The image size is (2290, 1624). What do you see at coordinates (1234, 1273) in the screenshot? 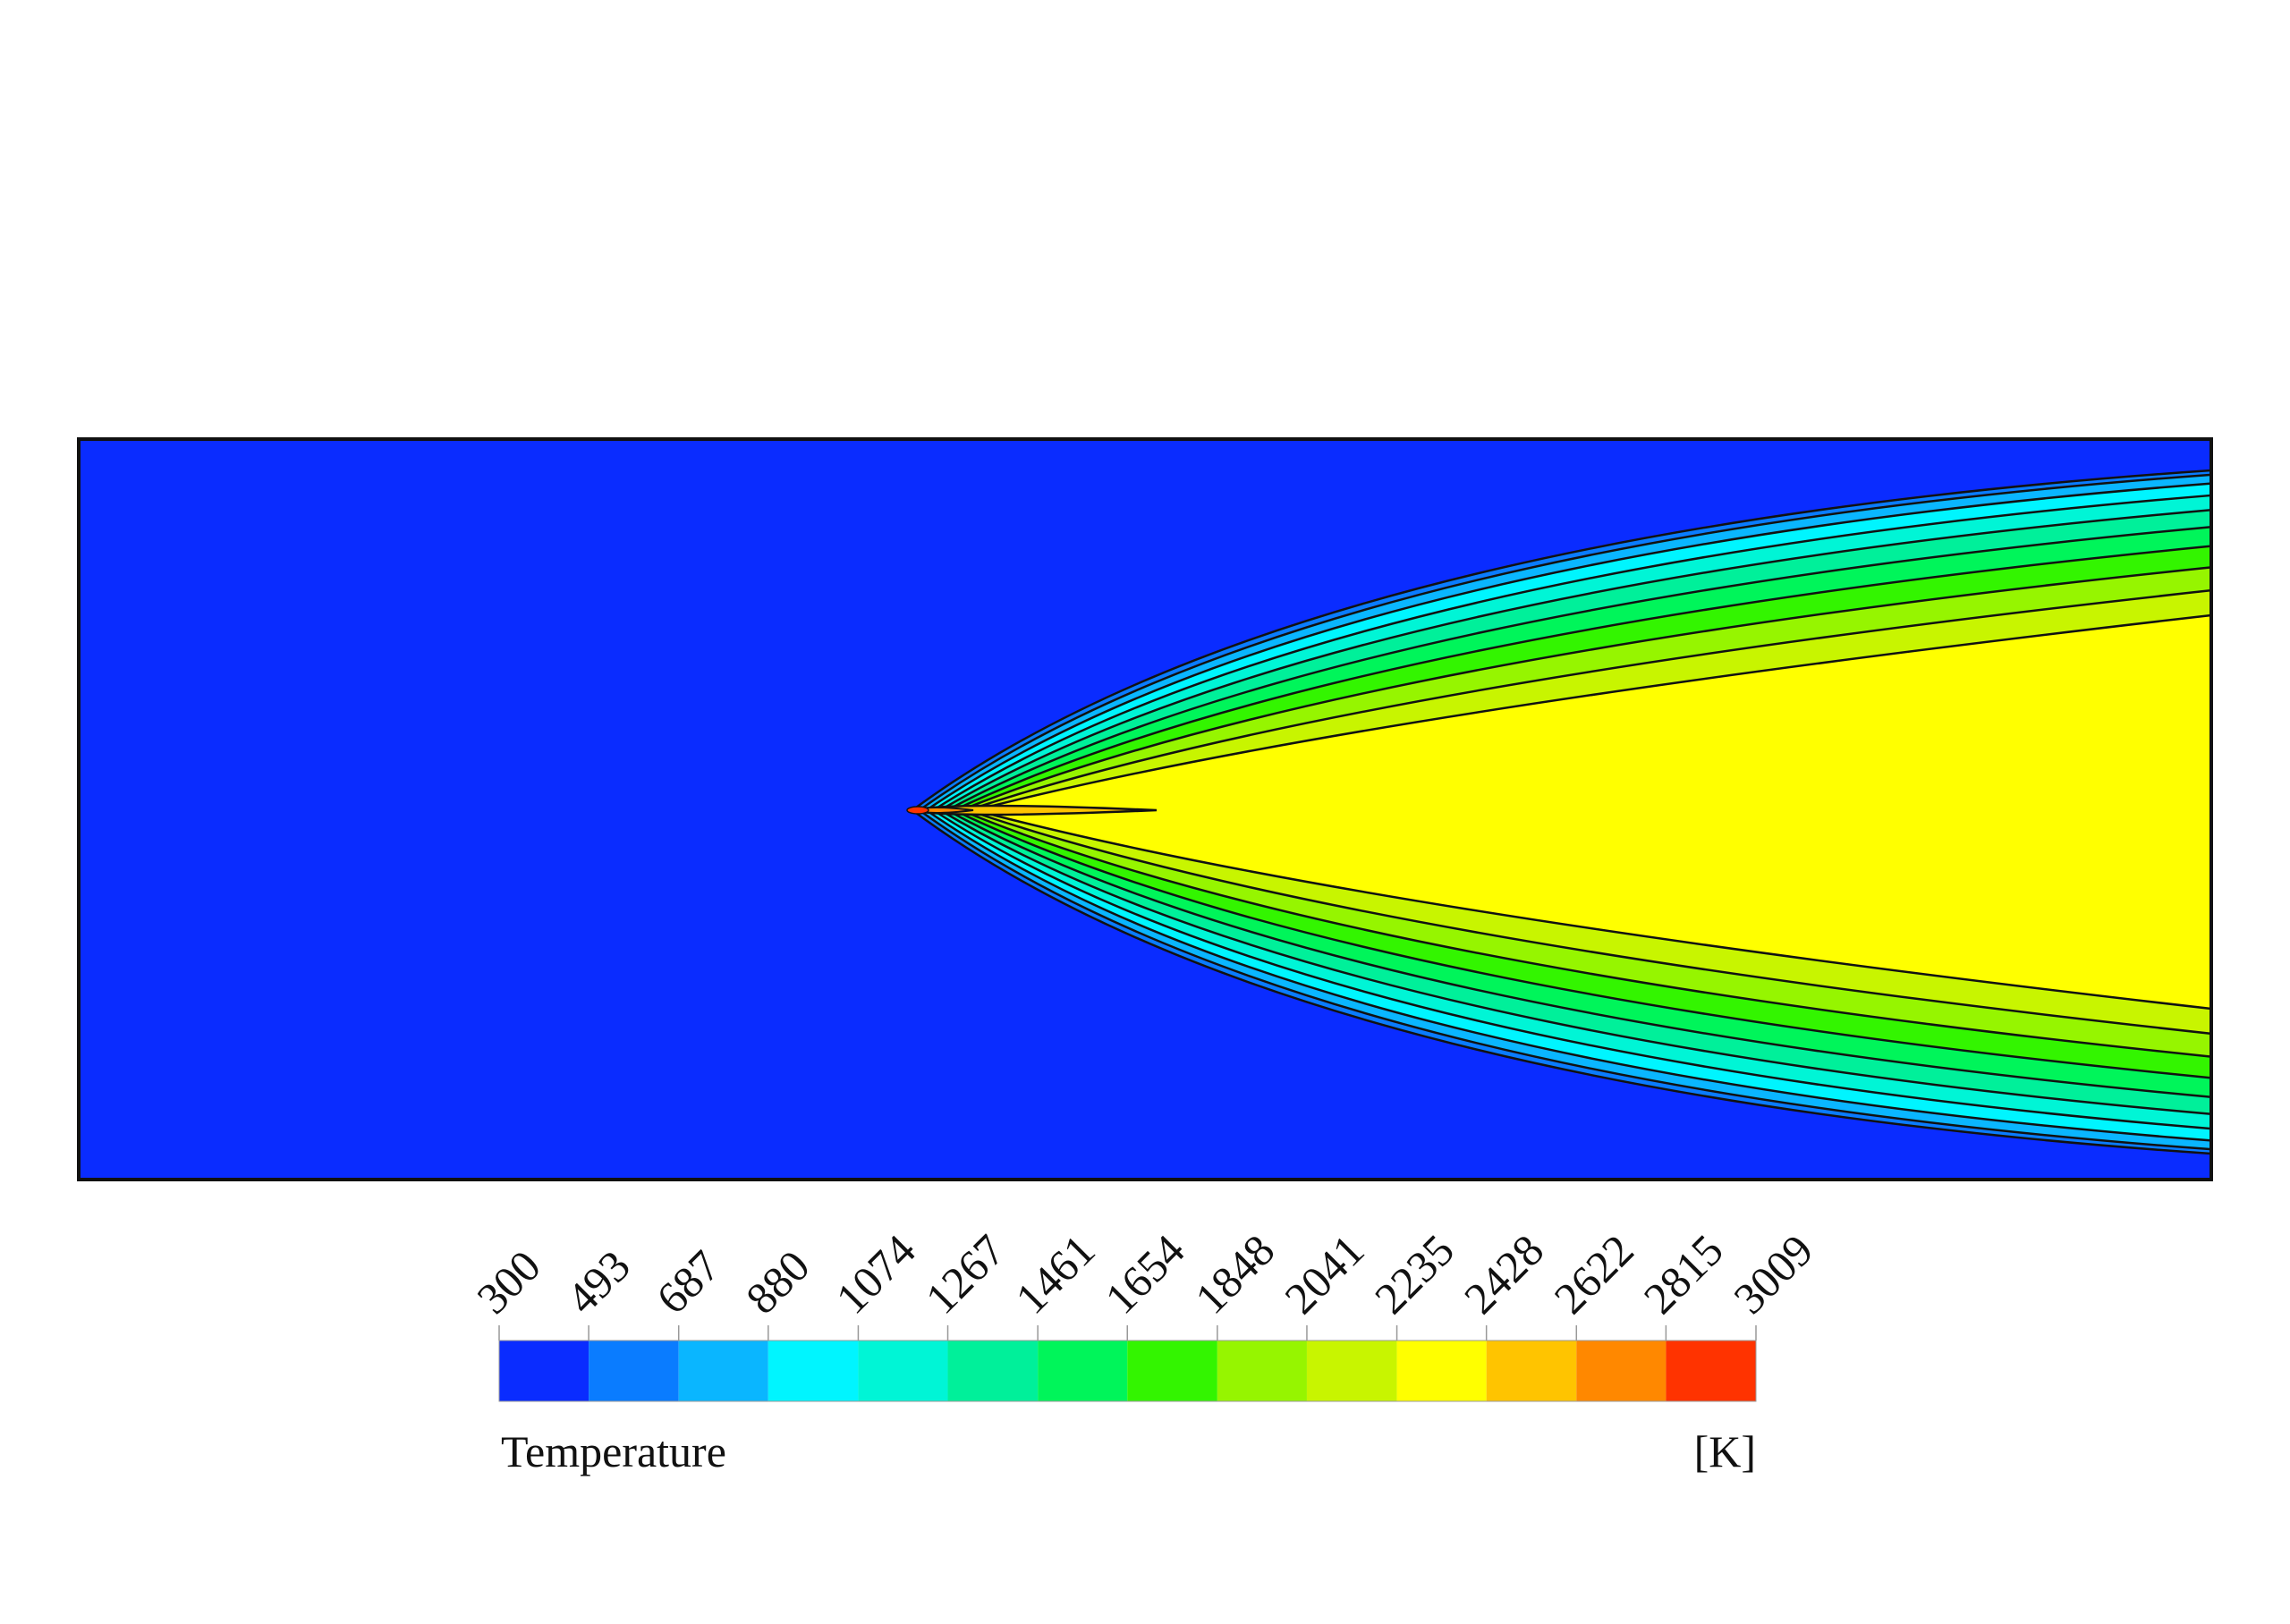
I see `colorbar-tick-label: 1848` at bounding box center [1234, 1273].